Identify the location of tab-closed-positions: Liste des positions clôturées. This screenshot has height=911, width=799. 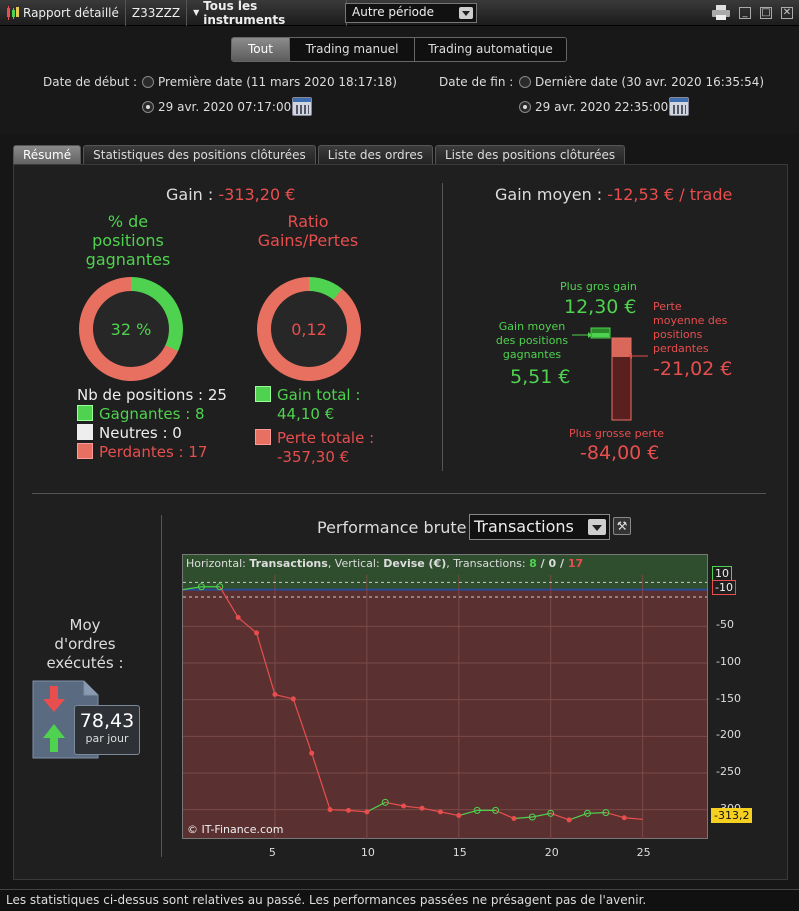
(530, 154).